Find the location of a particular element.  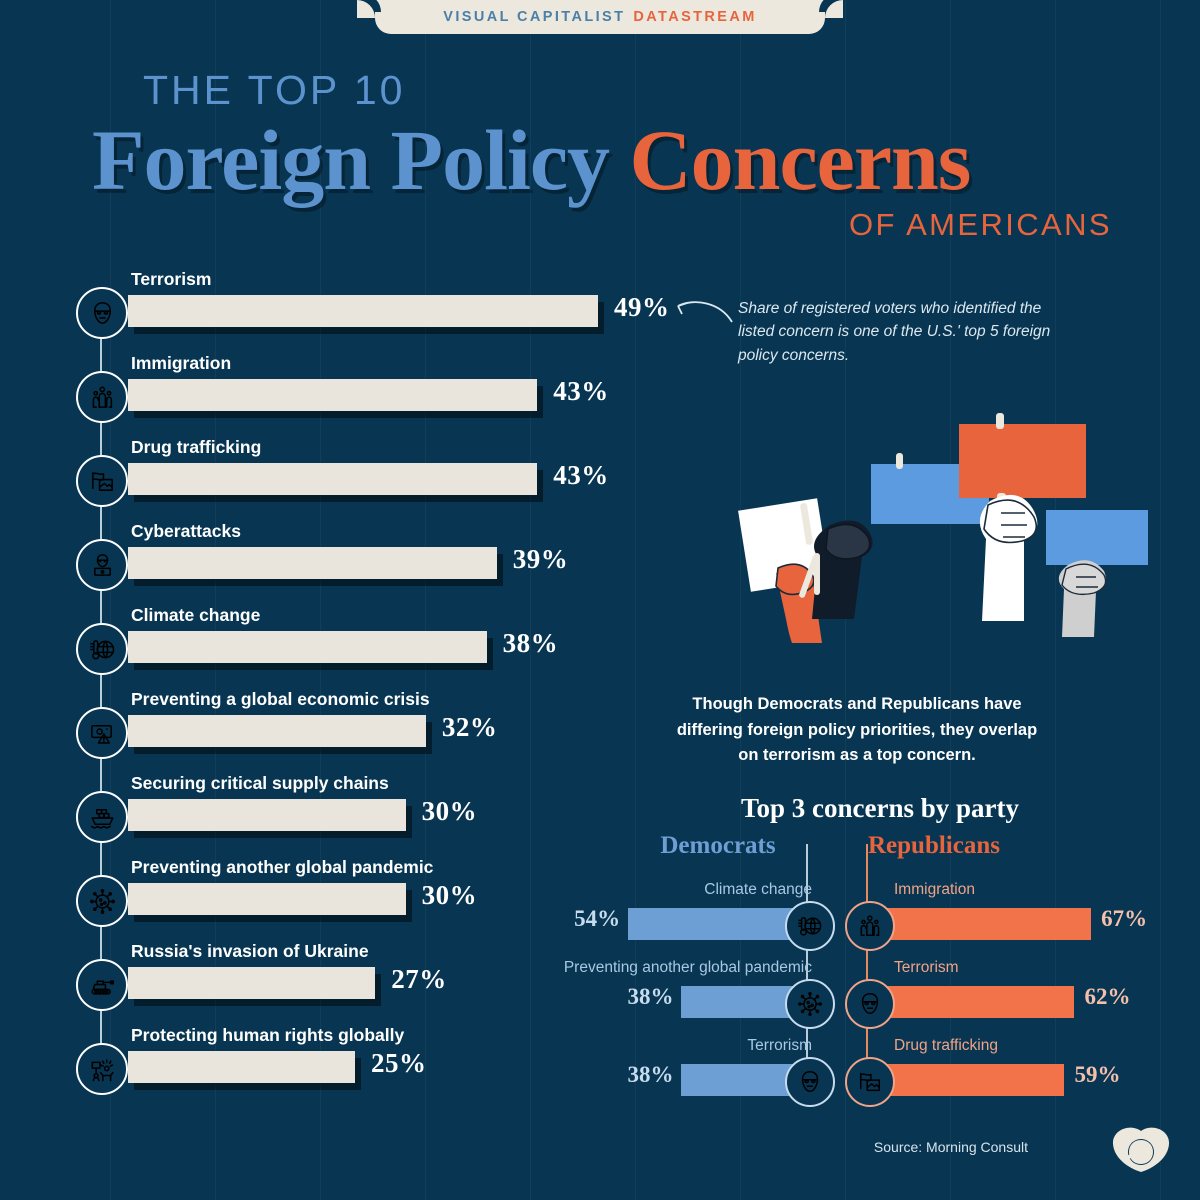

title-subtitle: OF AMERICANS is located at coordinates (980, 224).